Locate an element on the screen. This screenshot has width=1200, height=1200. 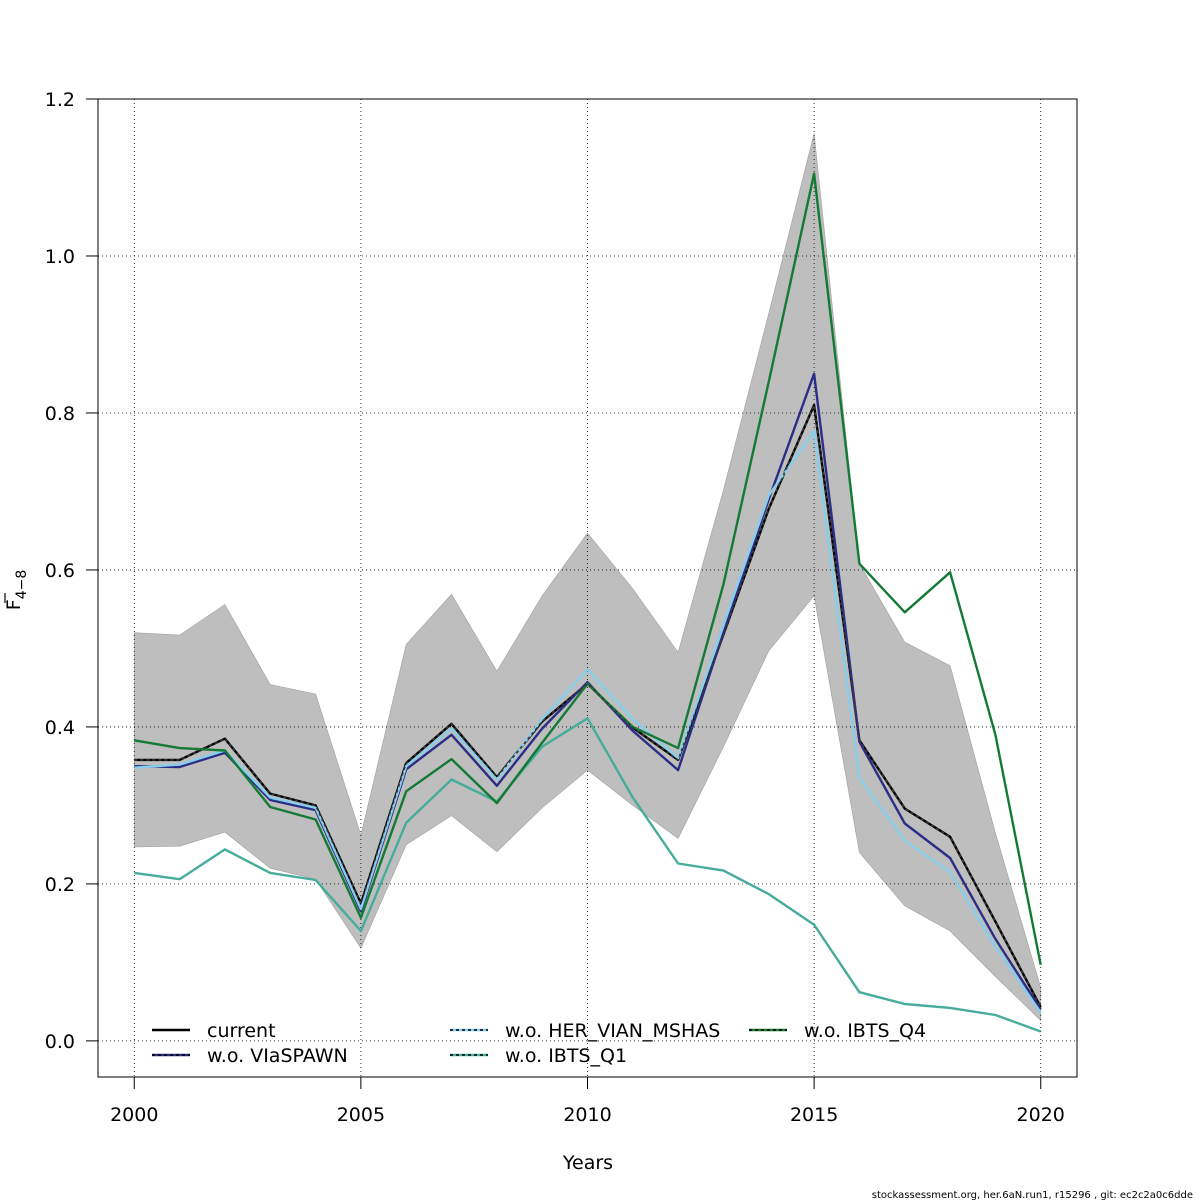
y-axis: 0.0 0.2 0.4 0.6 0.8 1.0 1.2 is located at coordinates (72, 571).